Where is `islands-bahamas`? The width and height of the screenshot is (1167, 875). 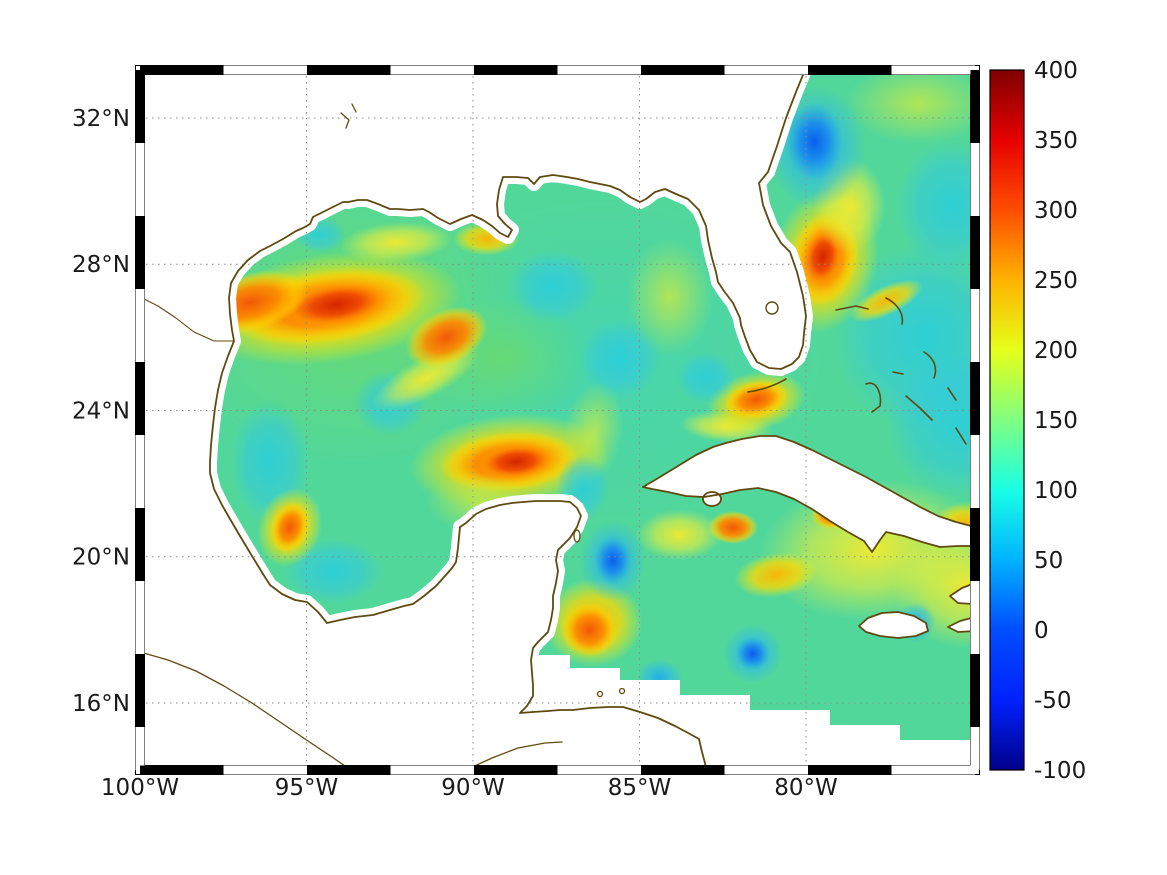 islands-bahamas is located at coordinates (901, 371).